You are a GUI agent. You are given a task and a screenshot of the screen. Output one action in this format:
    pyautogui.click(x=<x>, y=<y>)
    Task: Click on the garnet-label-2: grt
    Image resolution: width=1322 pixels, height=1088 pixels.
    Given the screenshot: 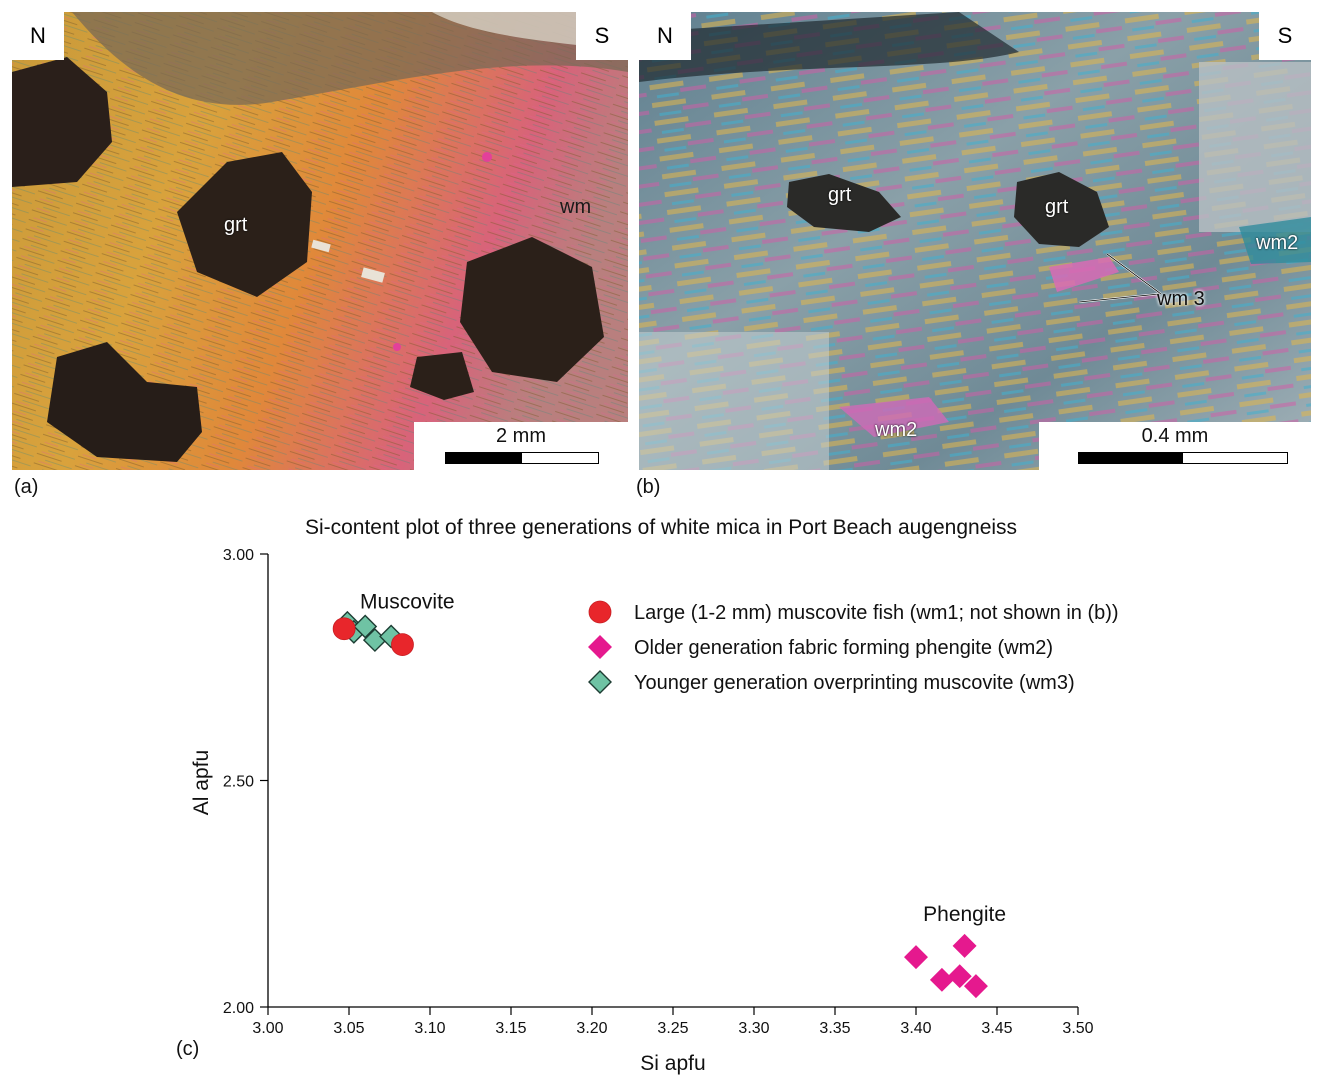 What is the action you would take?
    pyautogui.click(x=1057, y=207)
    